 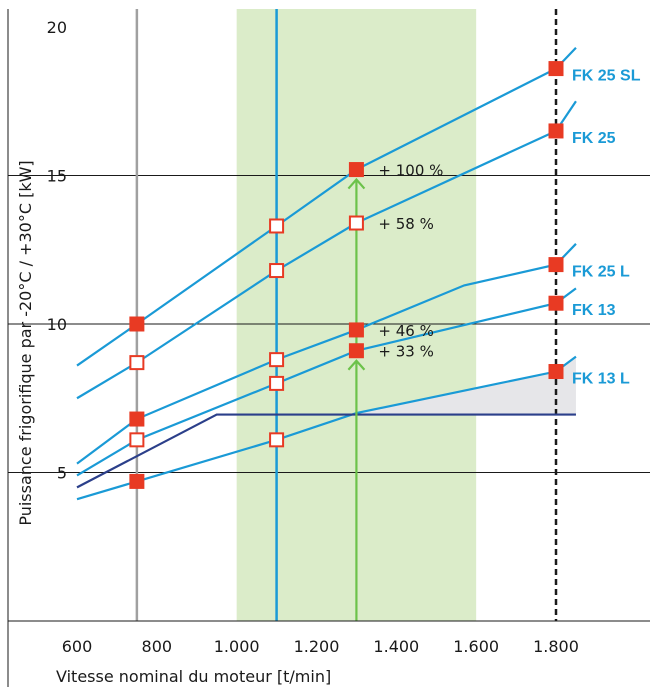 What do you see at coordinates (556, 646) in the screenshot?
I see `x-tick-label: 1.800` at bounding box center [556, 646].